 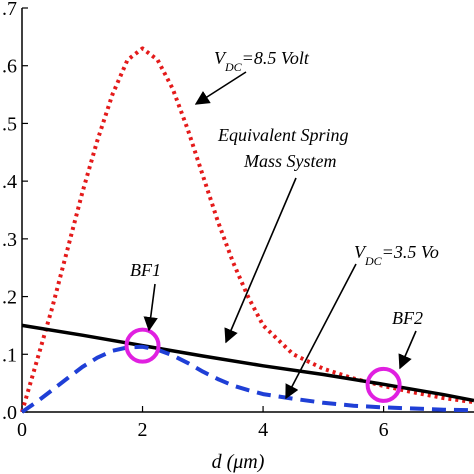 What do you see at coordinates (260, 260) in the screenshot?
I see `equivalent-arrow` at bounding box center [260, 260].